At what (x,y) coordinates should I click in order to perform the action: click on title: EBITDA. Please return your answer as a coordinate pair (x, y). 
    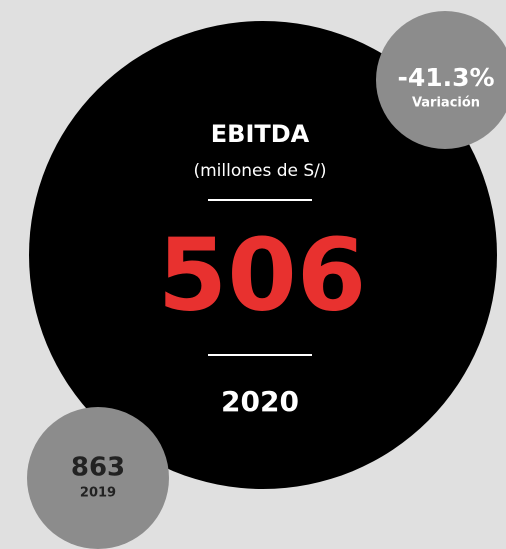
    Looking at the image, I should click on (260, 134).